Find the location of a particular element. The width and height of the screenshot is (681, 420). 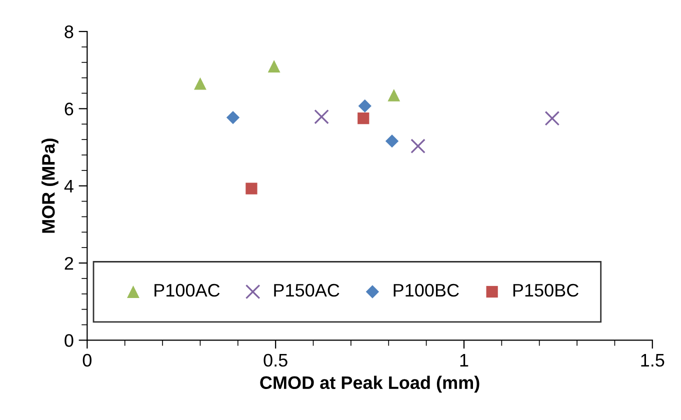

legend-label: P150AC is located at coordinates (307, 290).